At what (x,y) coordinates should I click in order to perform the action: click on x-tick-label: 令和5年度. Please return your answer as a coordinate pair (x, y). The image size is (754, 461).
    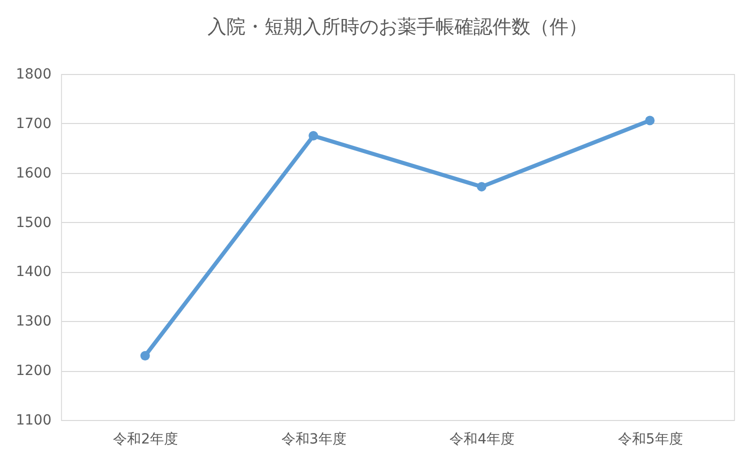
    Looking at the image, I should click on (650, 440).